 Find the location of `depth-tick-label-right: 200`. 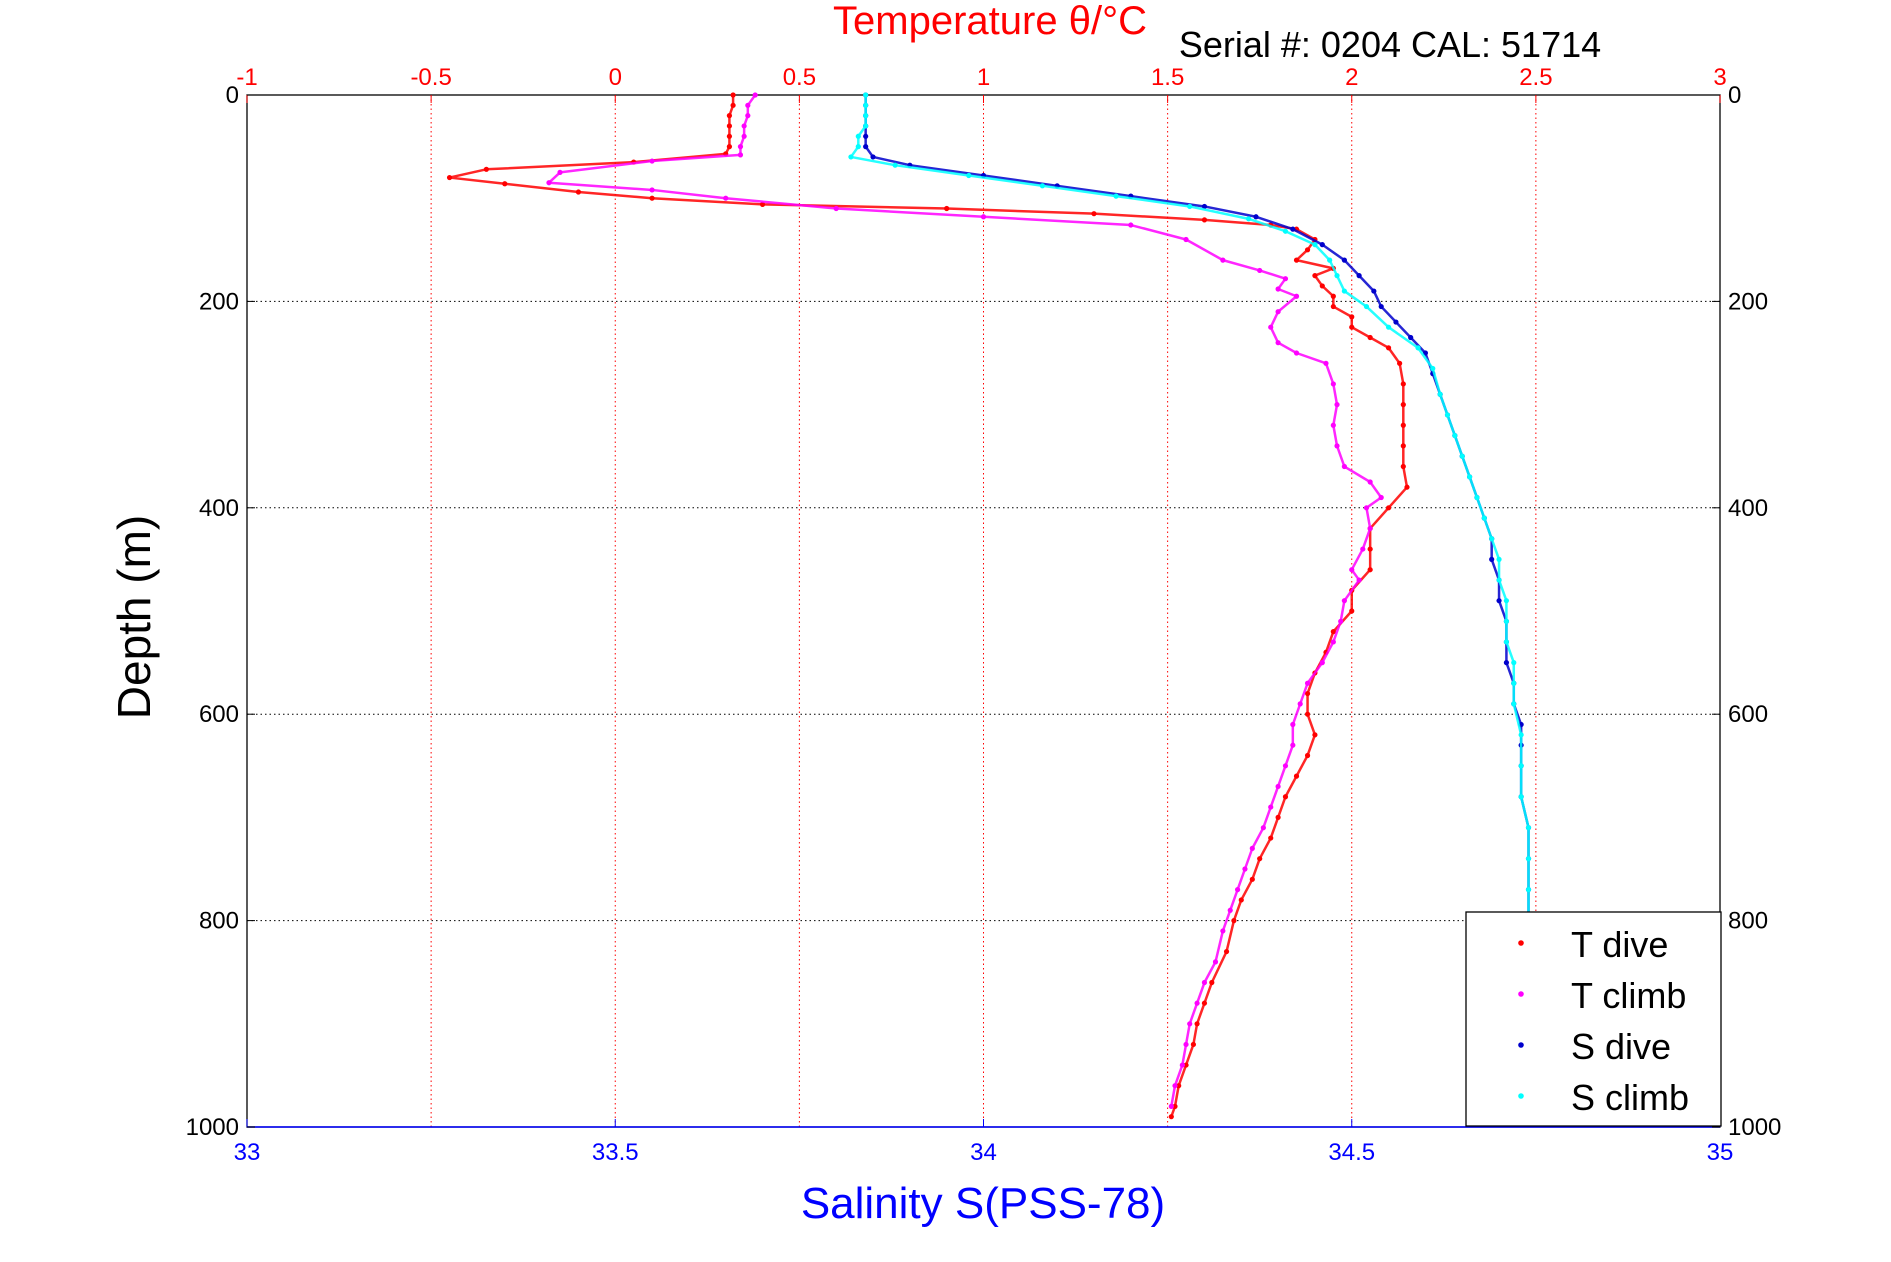

depth-tick-label-right: 200 is located at coordinates (1748, 301).